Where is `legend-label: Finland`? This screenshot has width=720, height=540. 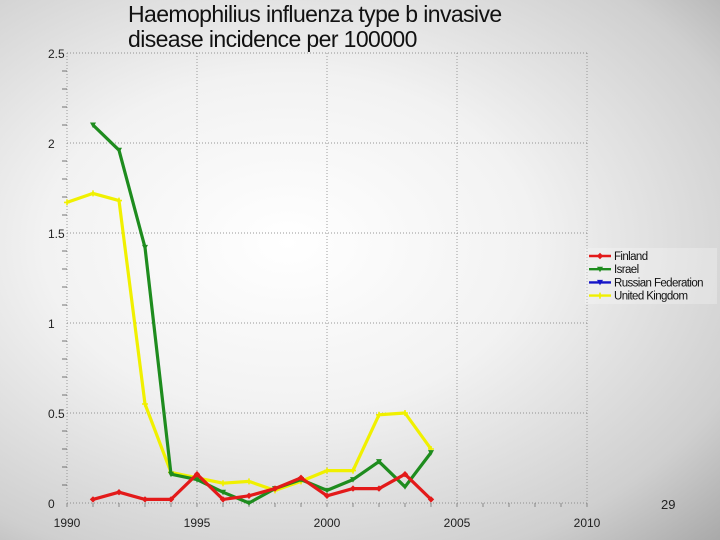
legend-label: Finland is located at coordinates (631, 257).